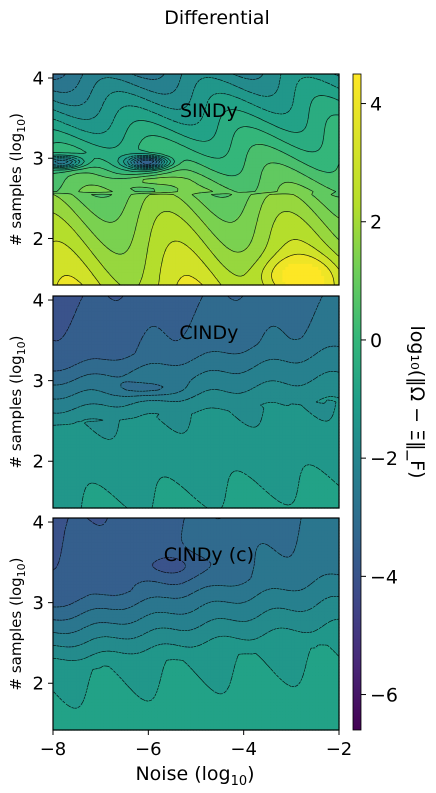  Describe the element at coordinates (376, 223) in the screenshot. I see `colorbar-tick-label: 2` at that location.